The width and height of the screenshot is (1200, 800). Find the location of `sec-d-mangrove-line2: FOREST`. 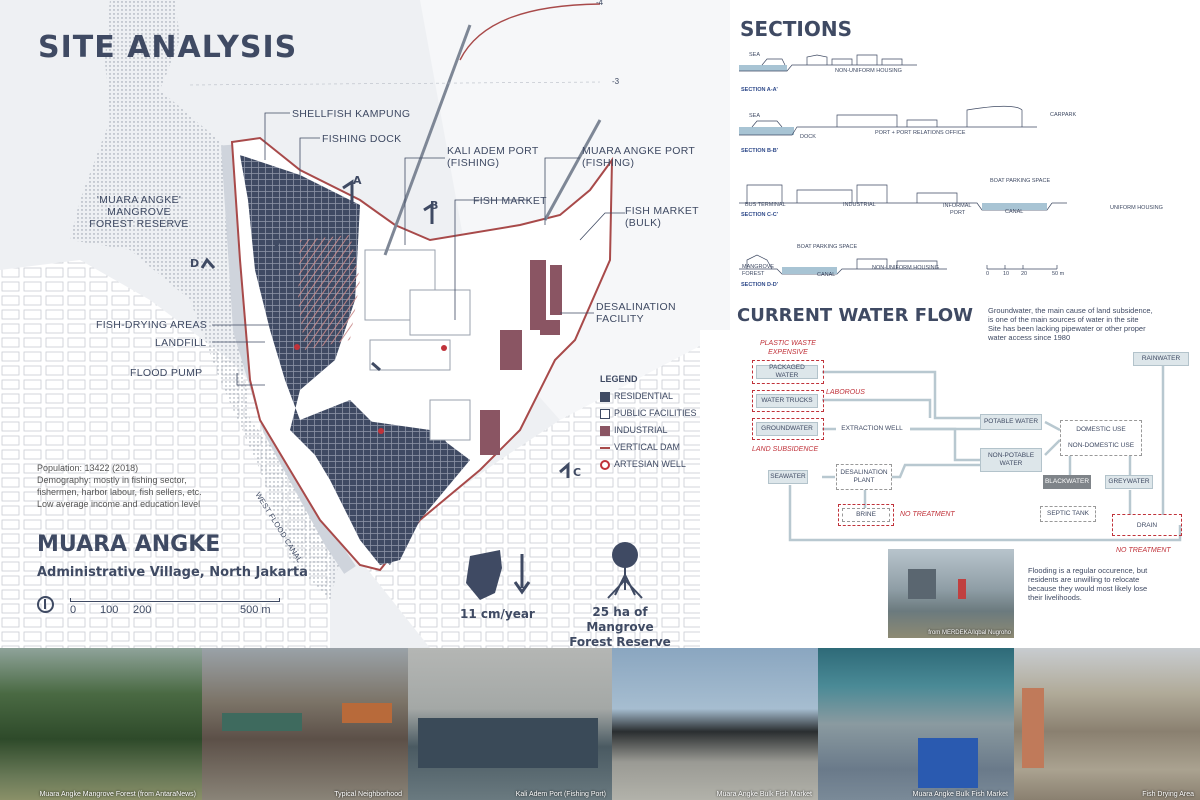

sec-d-mangrove-line2: FOREST is located at coordinates (753, 274).